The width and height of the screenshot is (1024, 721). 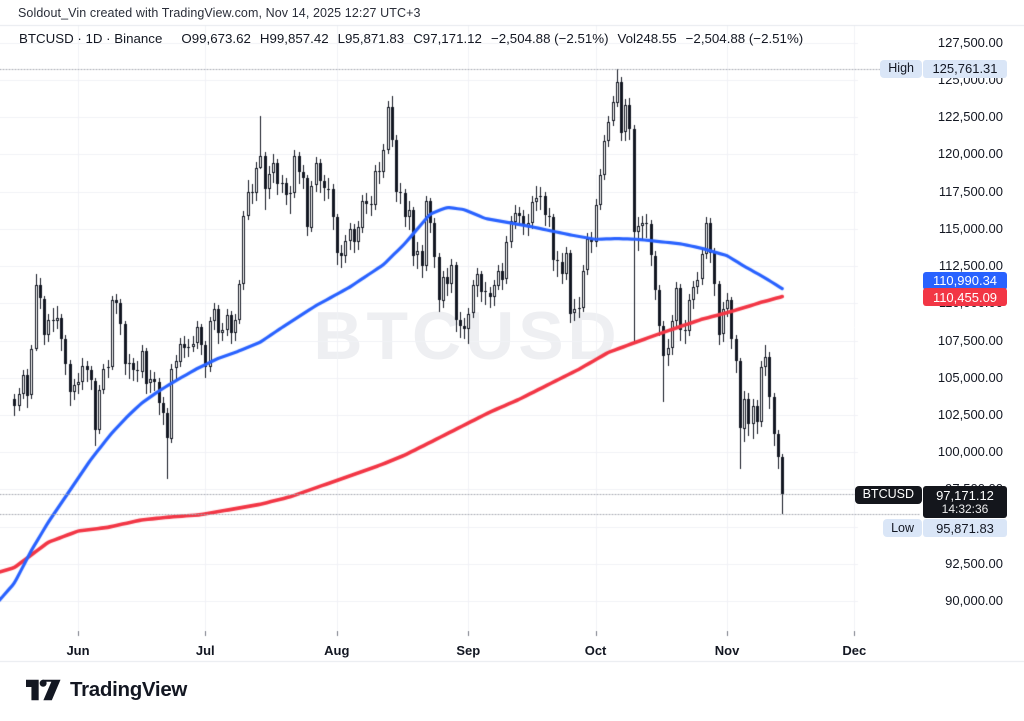 What do you see at coordinates (418, 38) in the screenshot?
I see `close-label: C` at bounding box center [418, 38].